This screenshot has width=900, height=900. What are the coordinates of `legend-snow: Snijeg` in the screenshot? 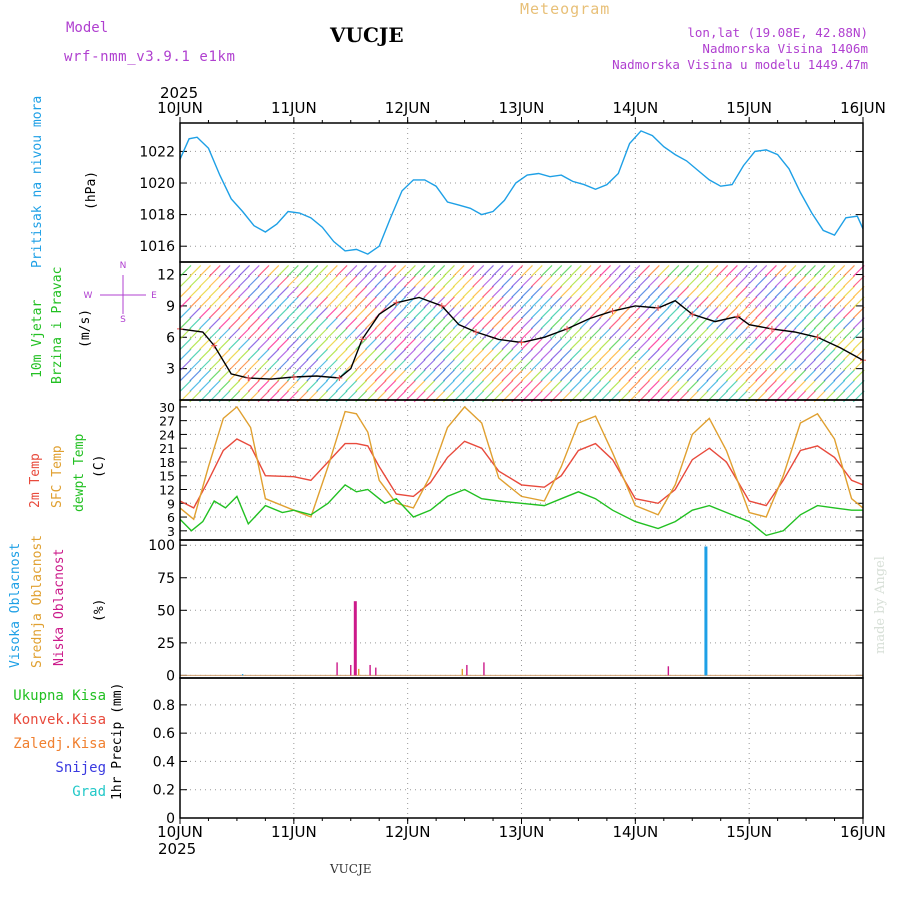 It's located at (80, 768).